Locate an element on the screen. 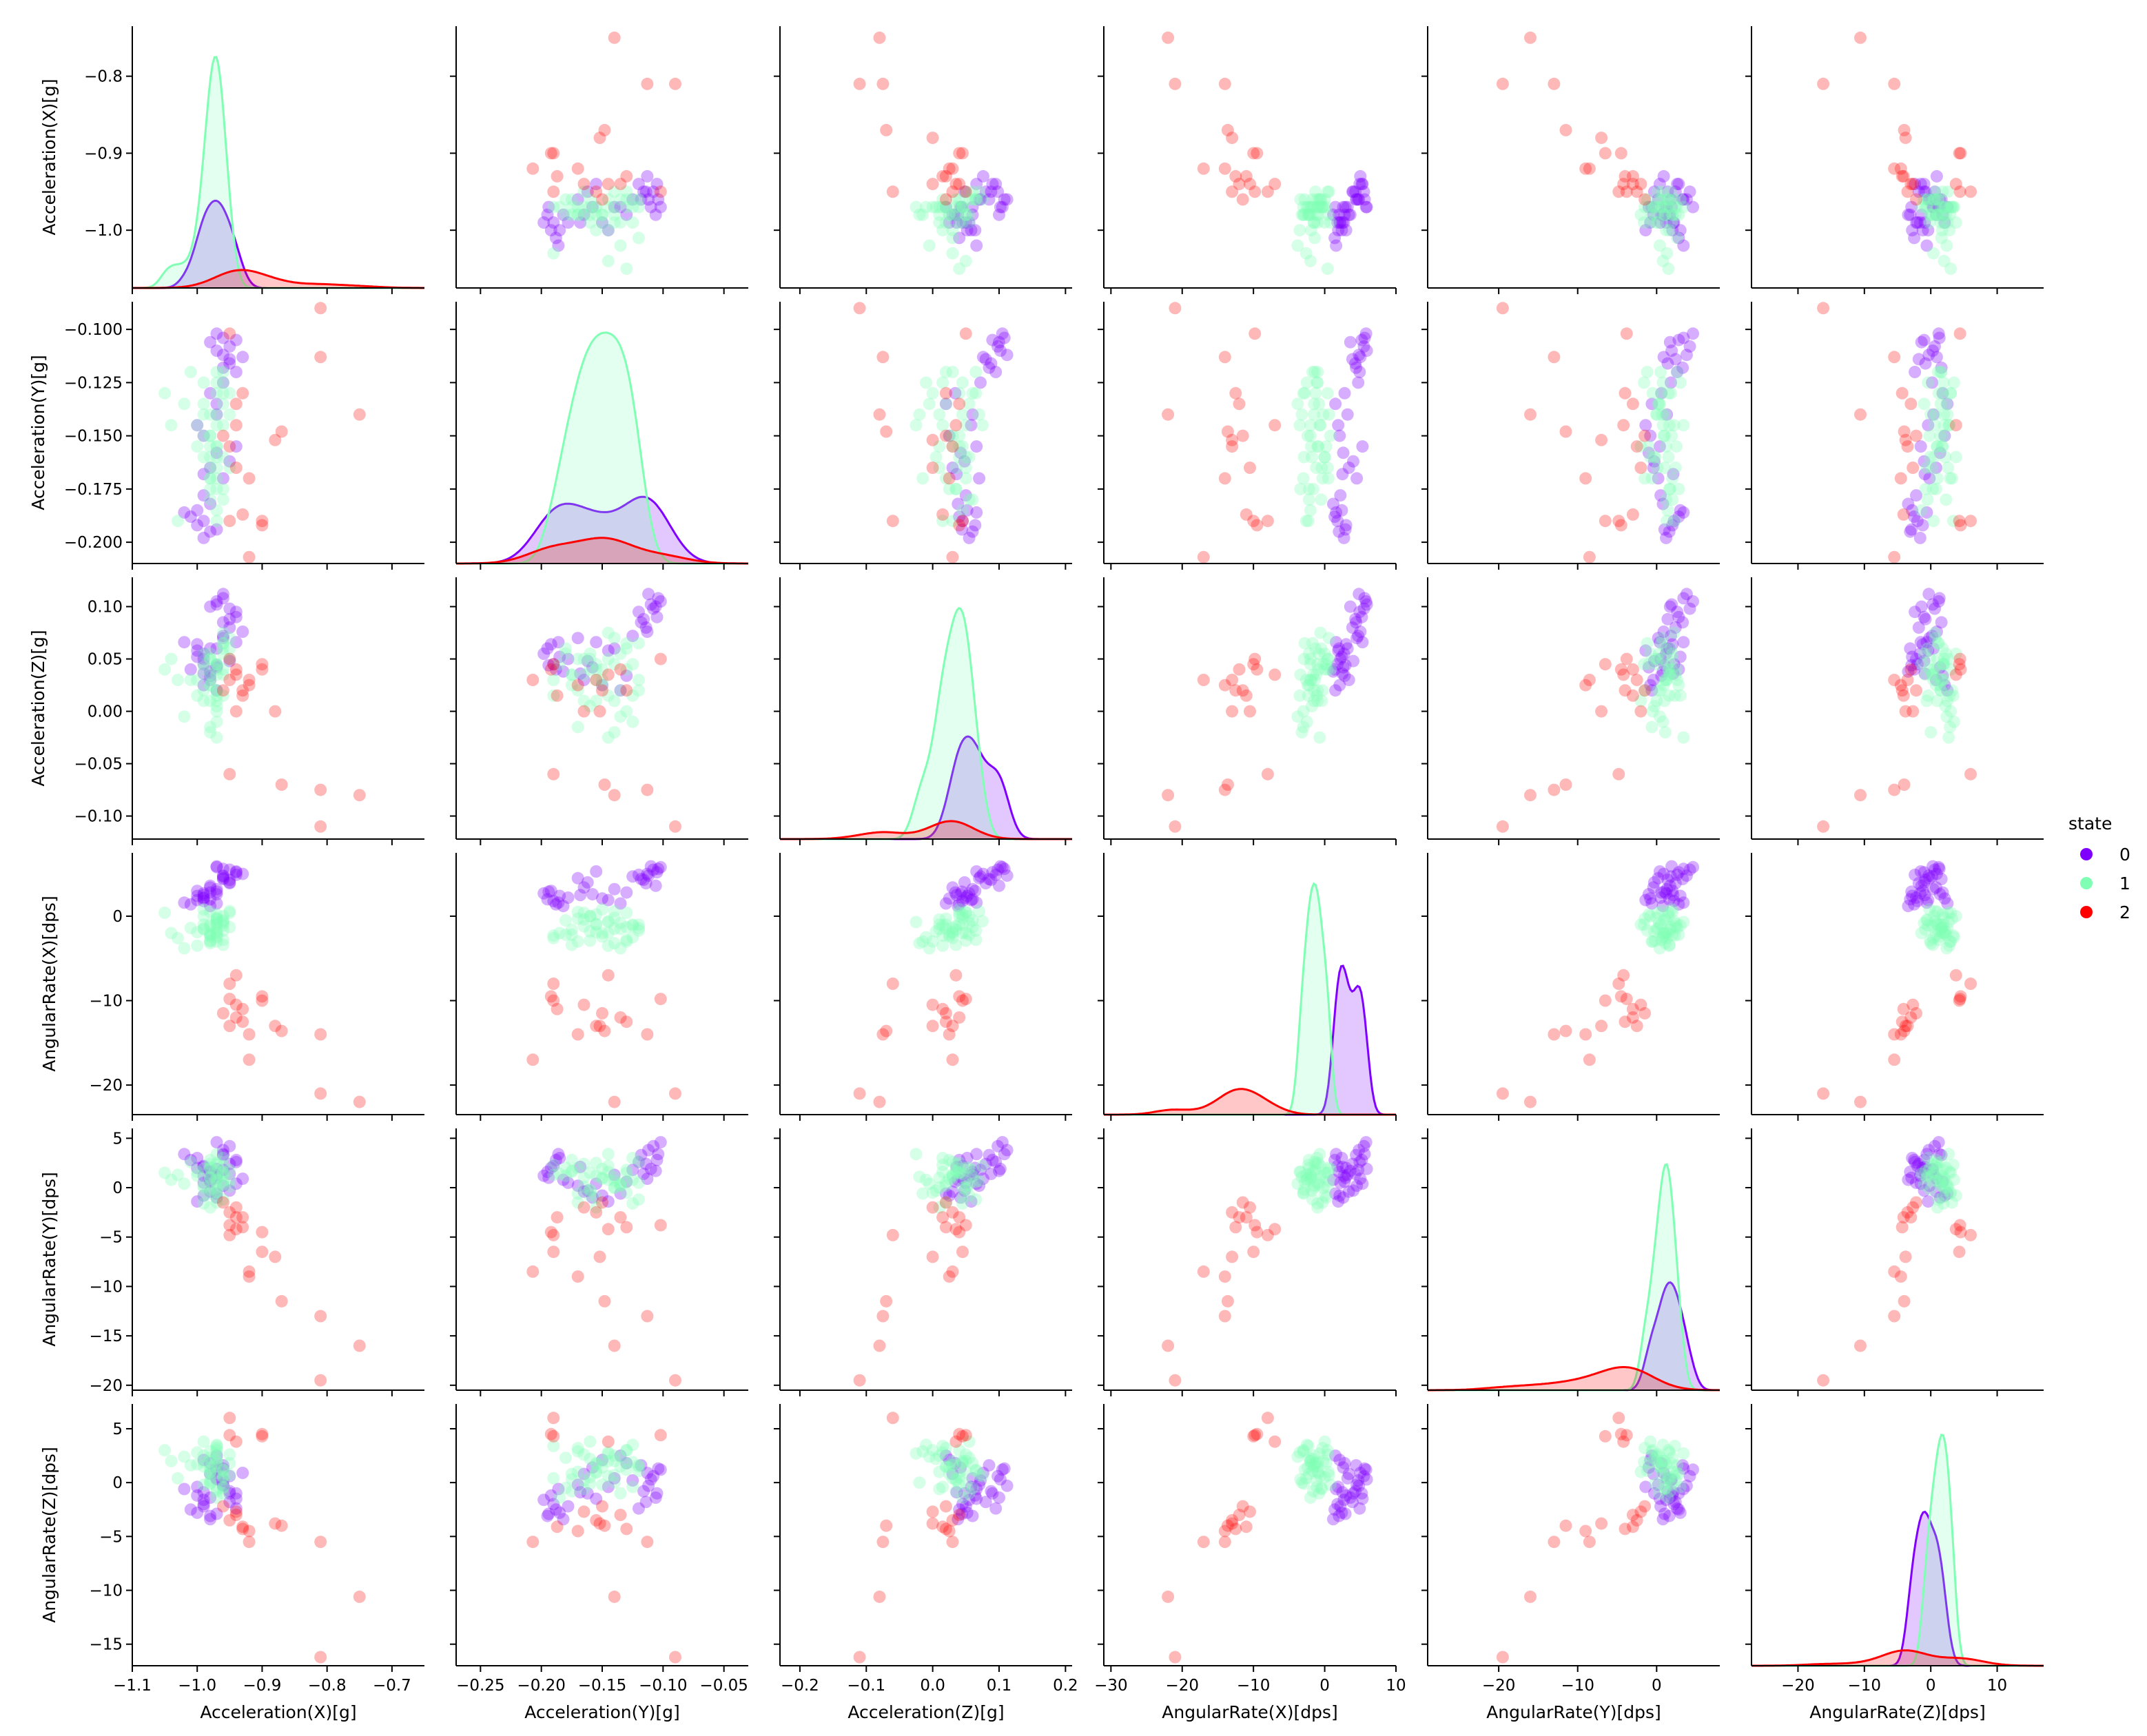 The width and height of the screenshot is (2147, 1736). ytick-label-3-1: −10 is located at coordinates (106, 1002).